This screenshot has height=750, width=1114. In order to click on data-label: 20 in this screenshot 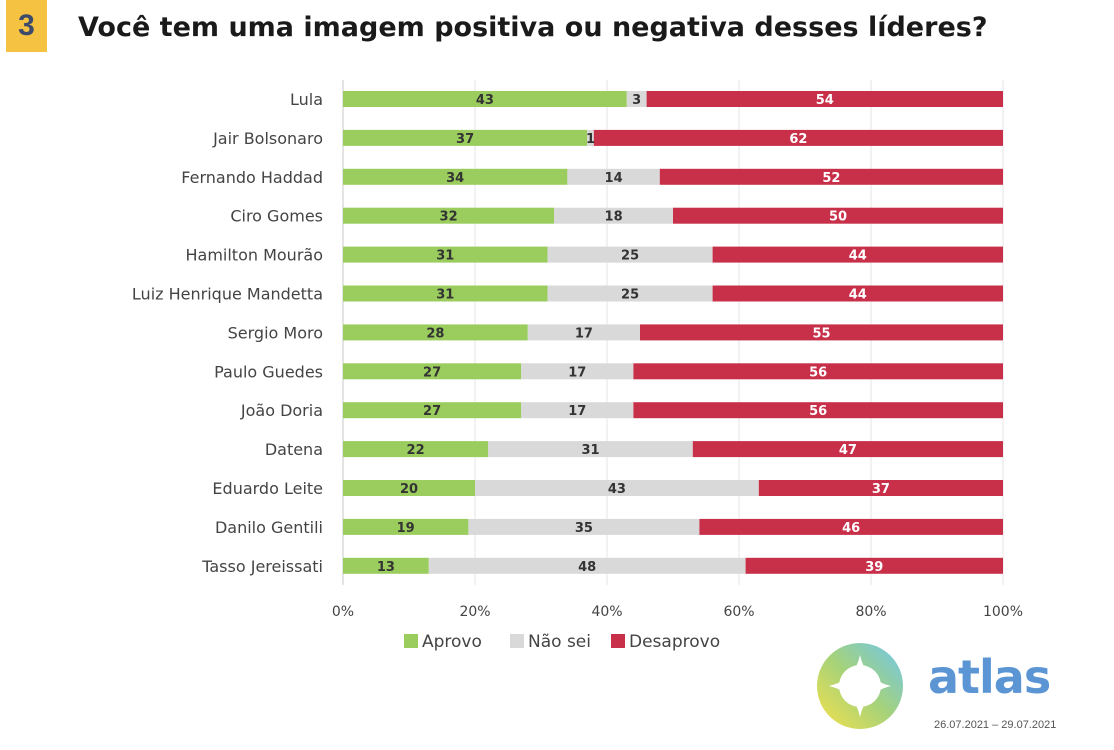, I will do `click(409, 489)`.